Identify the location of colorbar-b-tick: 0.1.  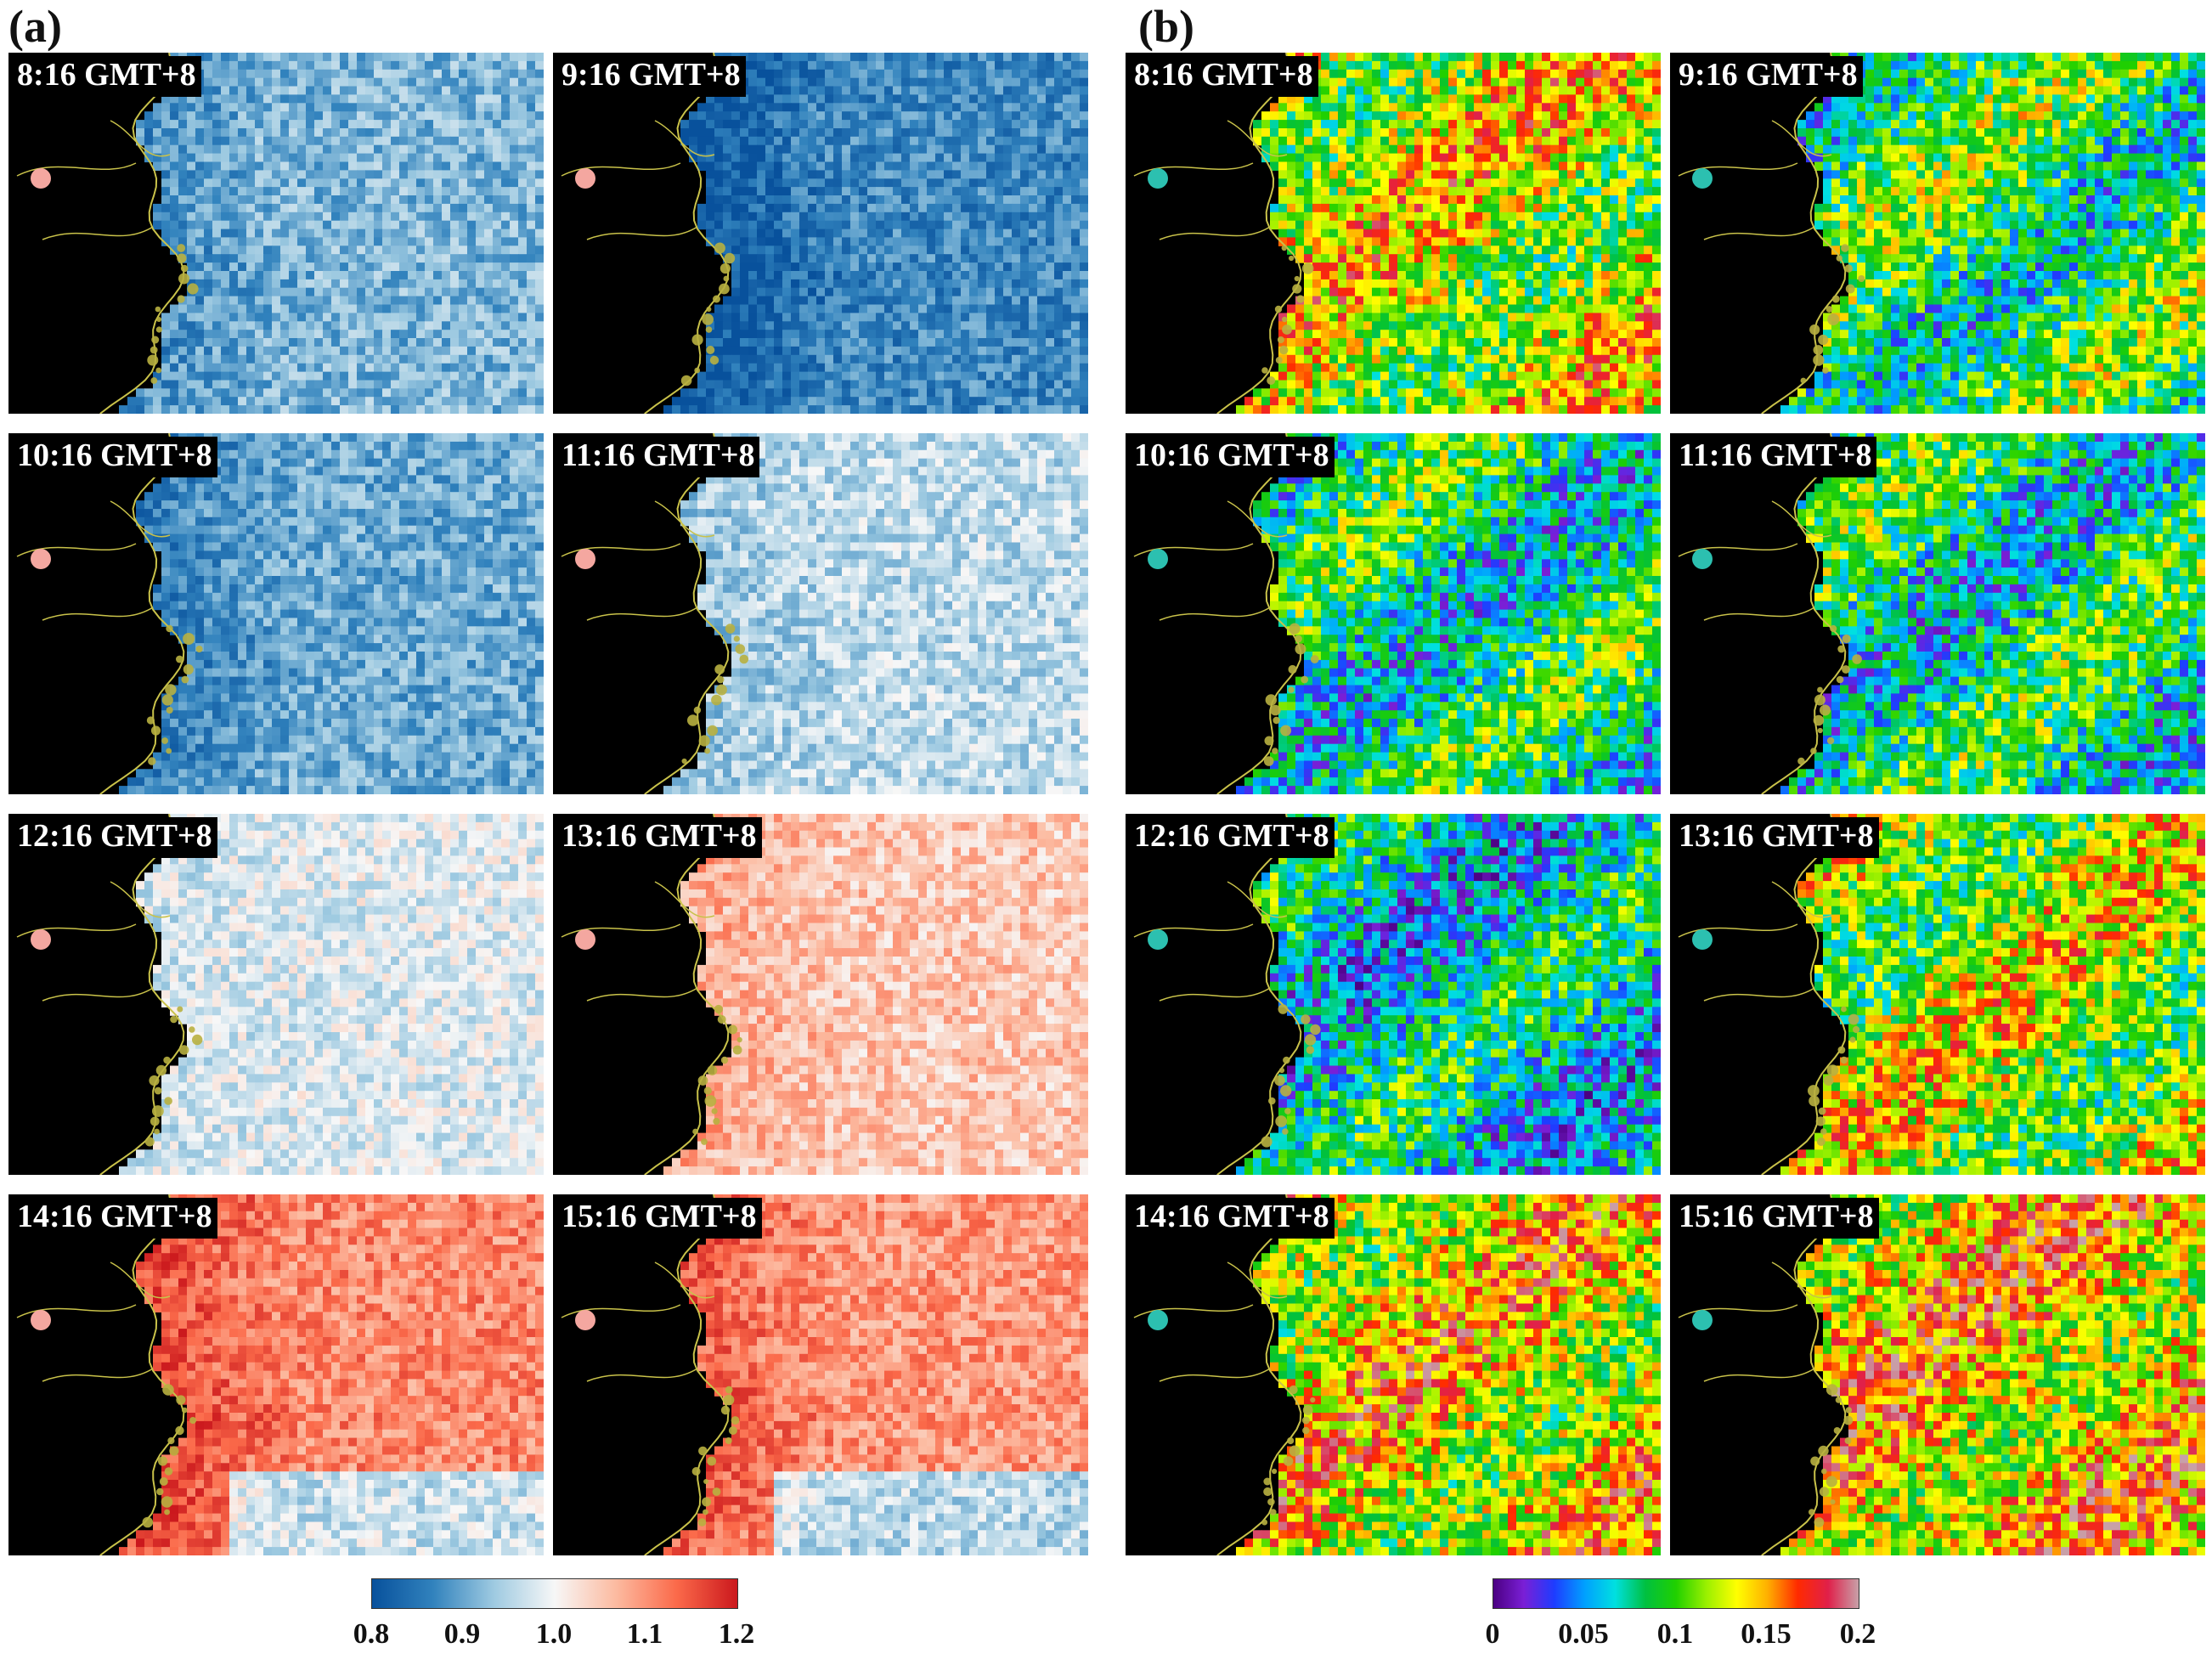
(1676, 1634).